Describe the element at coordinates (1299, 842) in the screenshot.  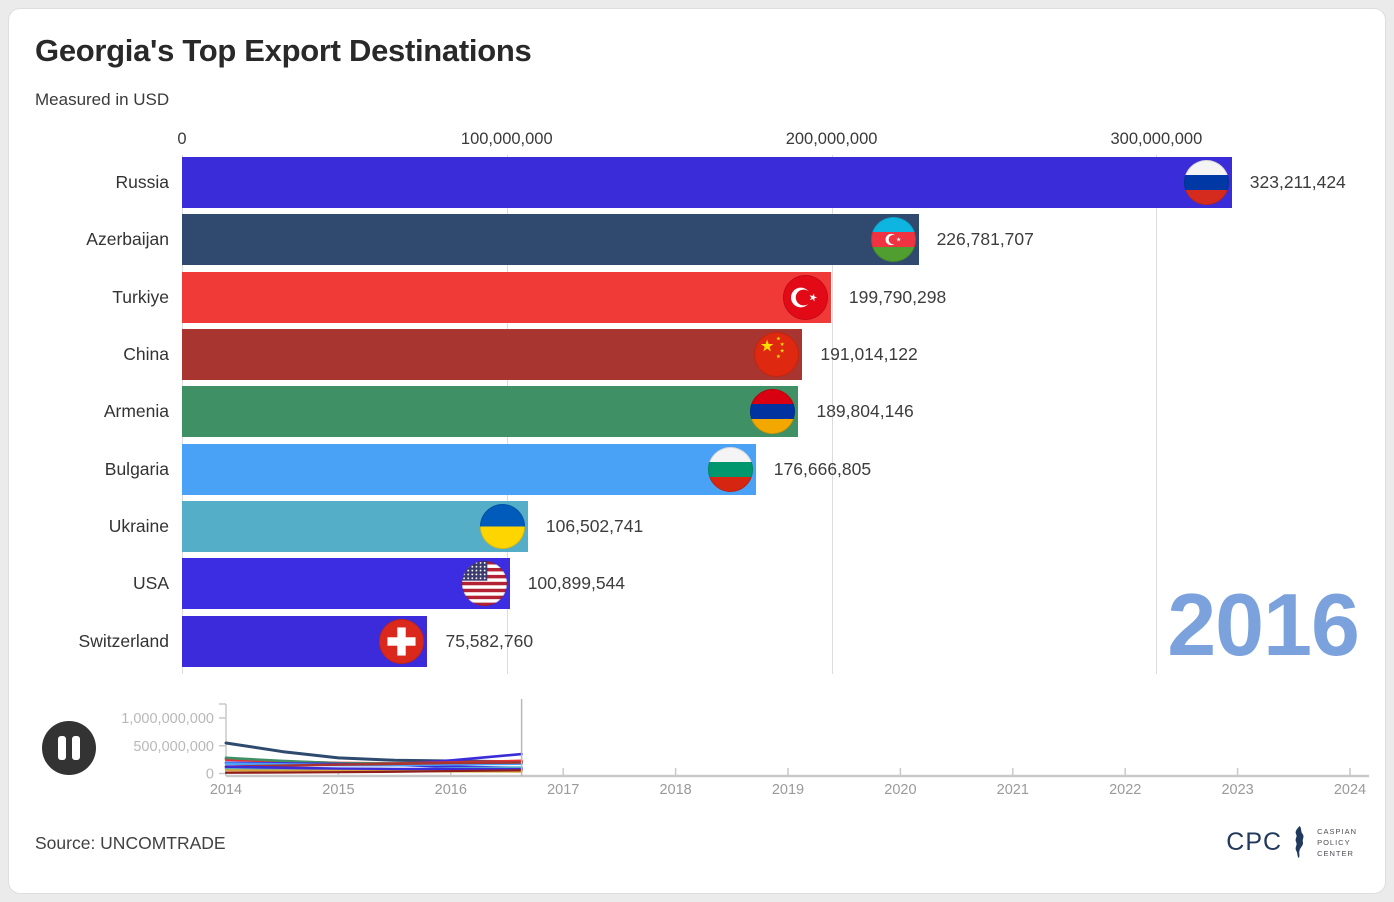
I see `caspian-sea-icon` at that location.